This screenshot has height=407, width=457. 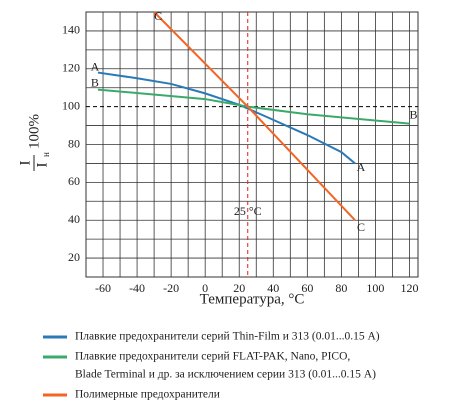 I want to click on x-tick-label: 120, so click(x=409, y=288).